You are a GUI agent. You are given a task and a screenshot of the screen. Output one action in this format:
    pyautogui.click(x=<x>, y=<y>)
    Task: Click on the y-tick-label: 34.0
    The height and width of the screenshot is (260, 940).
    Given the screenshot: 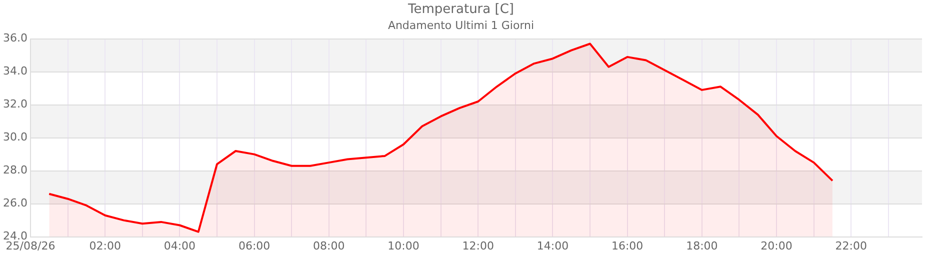 What is the action you would take?
    pyautogui.click(x=15, y=71)
    